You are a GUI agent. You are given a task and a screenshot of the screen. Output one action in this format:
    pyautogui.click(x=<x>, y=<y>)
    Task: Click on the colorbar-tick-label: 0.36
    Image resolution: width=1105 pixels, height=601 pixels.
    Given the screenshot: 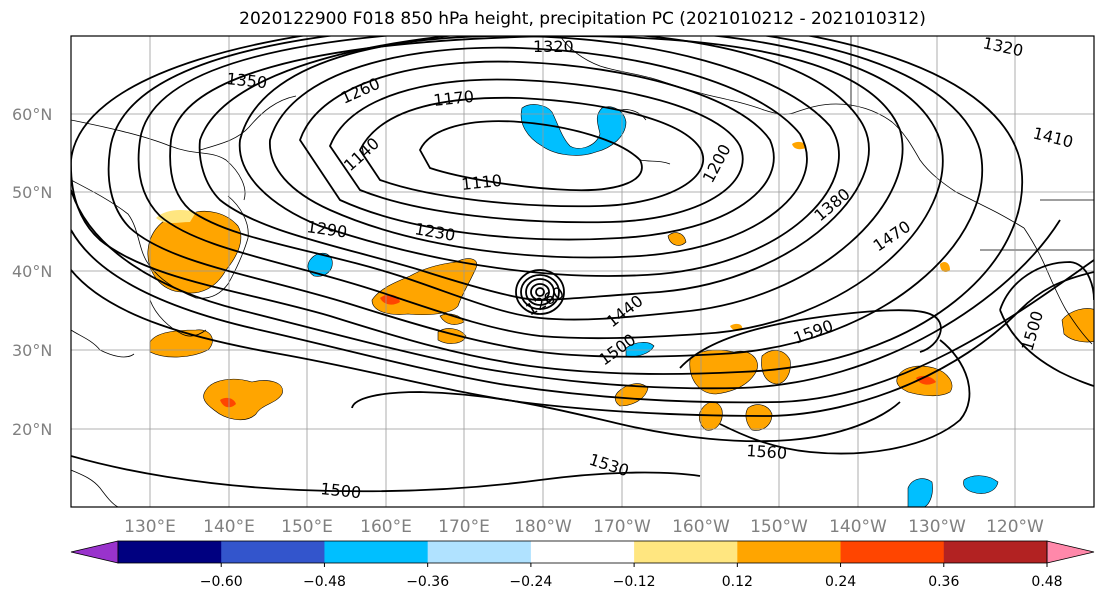 What is the action you would take?
    pyautogui.click(x=943, y=582)
    